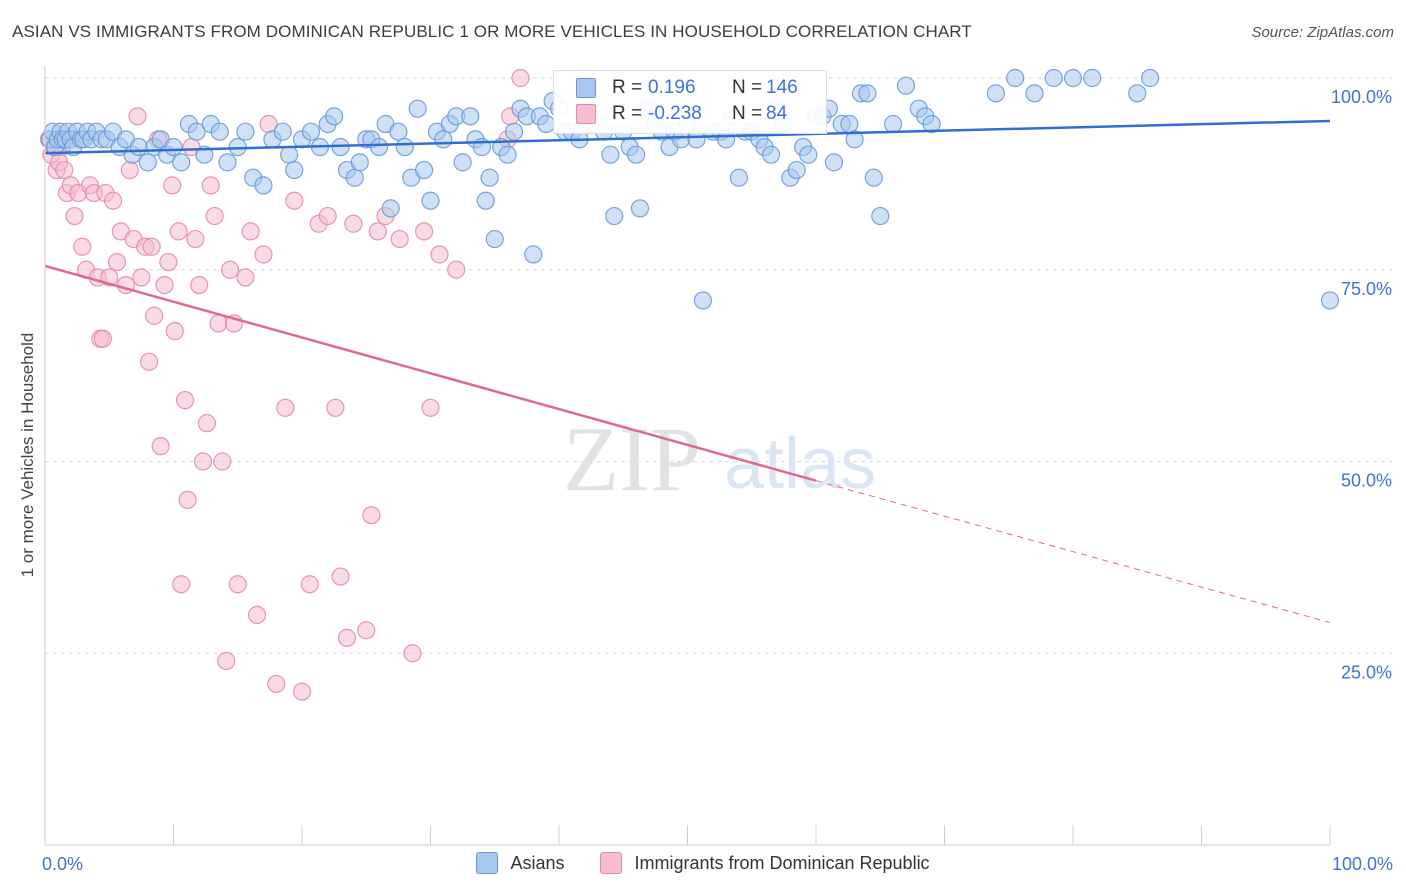 This screenshot has height=892, width=1406. Describe the element at coordinates (1366, 289) in the screenshot. I see `y-tick-label-1: 75.0%` at that location.